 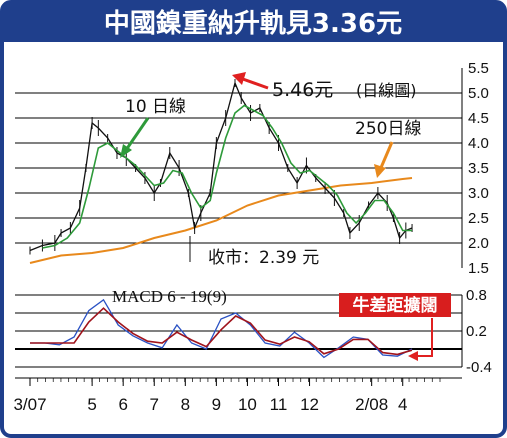 What do you see at coordinates (424, 337) in the screenshot?
I see `macd-note-arrow-shaft` at bounding box center [424, 337].